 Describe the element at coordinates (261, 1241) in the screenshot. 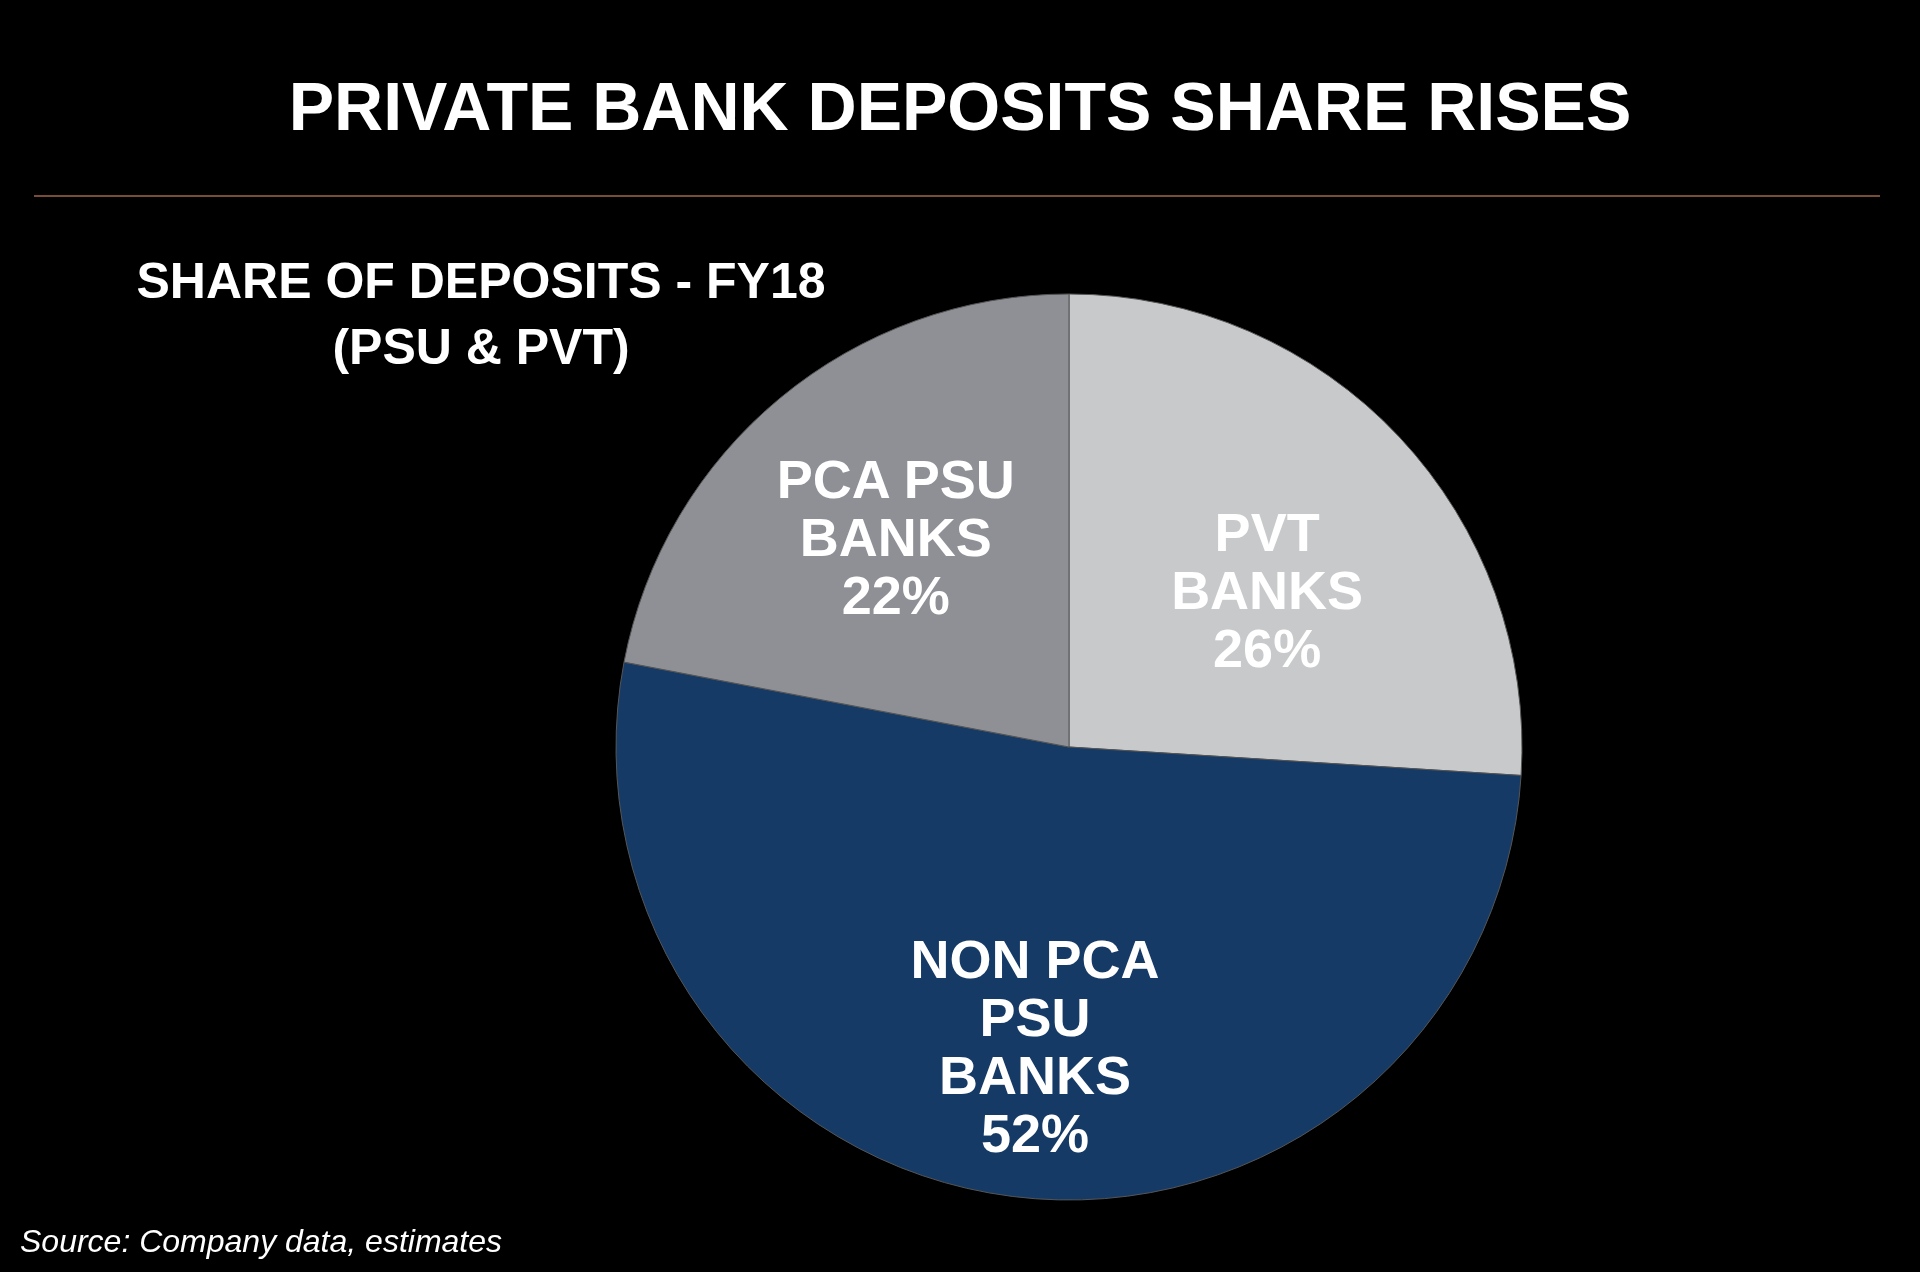

I see `source-note: Source: Company data, estimates` at that location.